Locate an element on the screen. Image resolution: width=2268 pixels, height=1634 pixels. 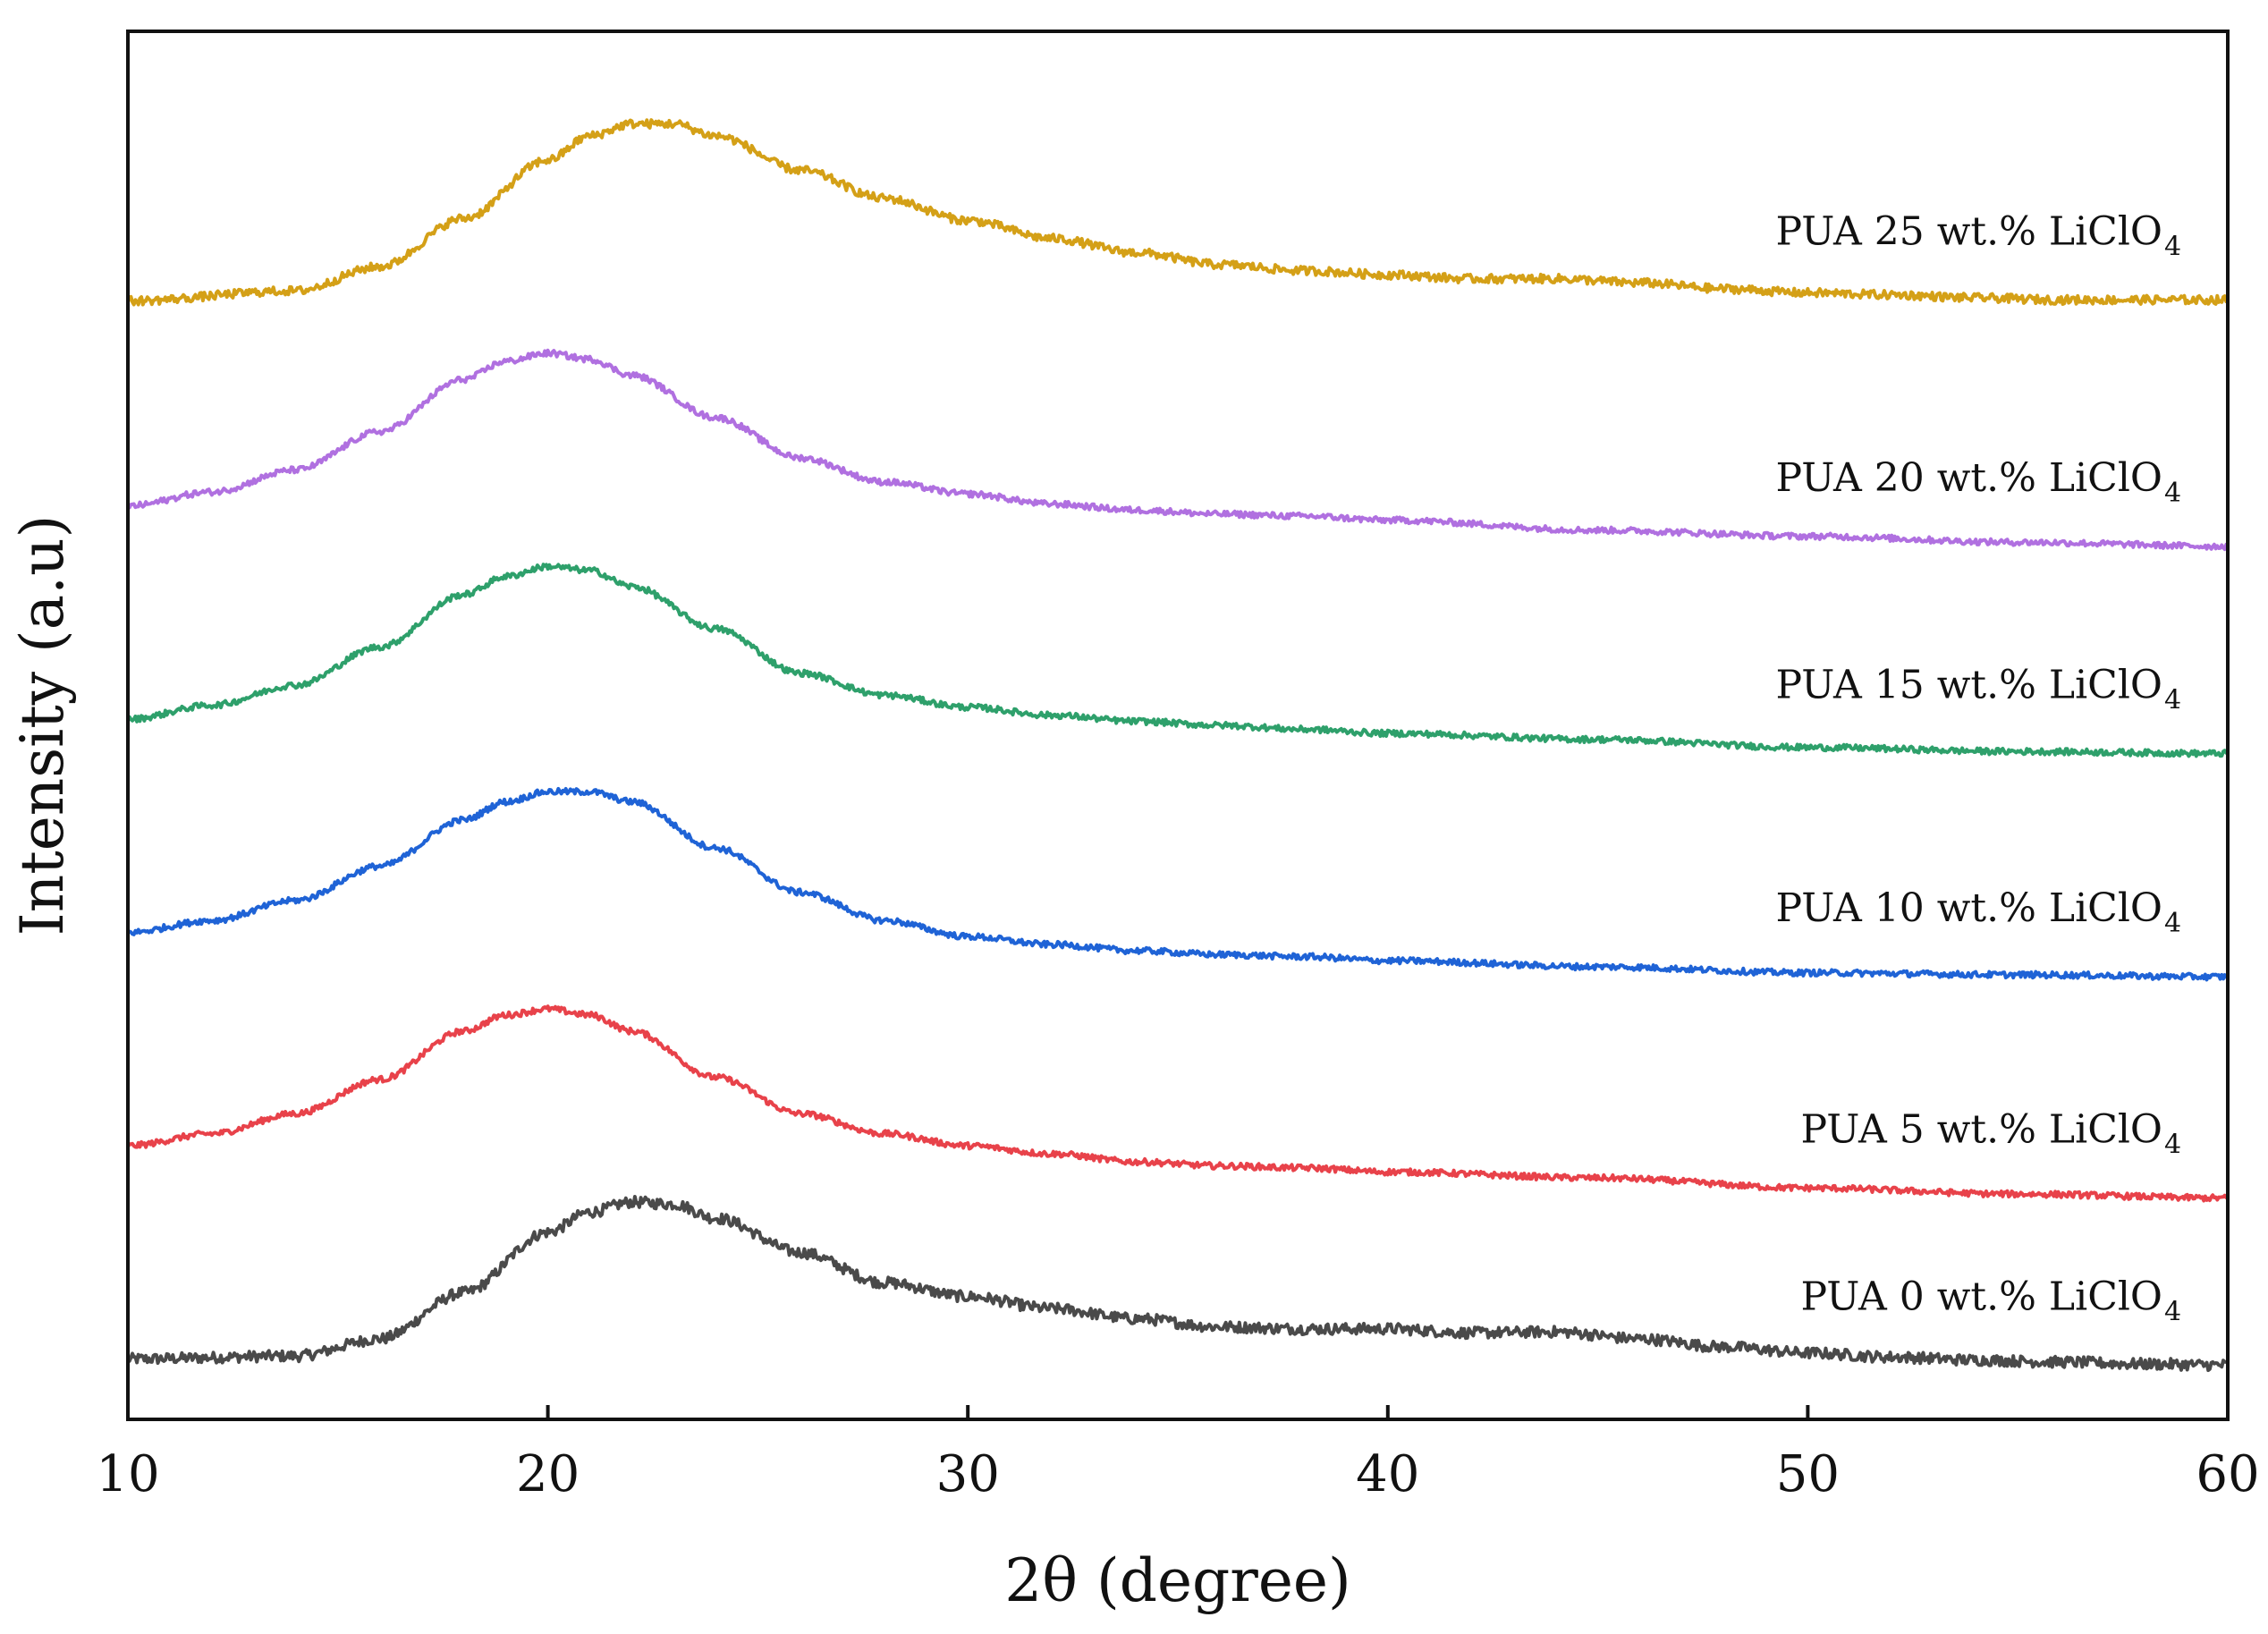
x-axis-title: 2θ (degree) is located at coordinates (1177, 1580).